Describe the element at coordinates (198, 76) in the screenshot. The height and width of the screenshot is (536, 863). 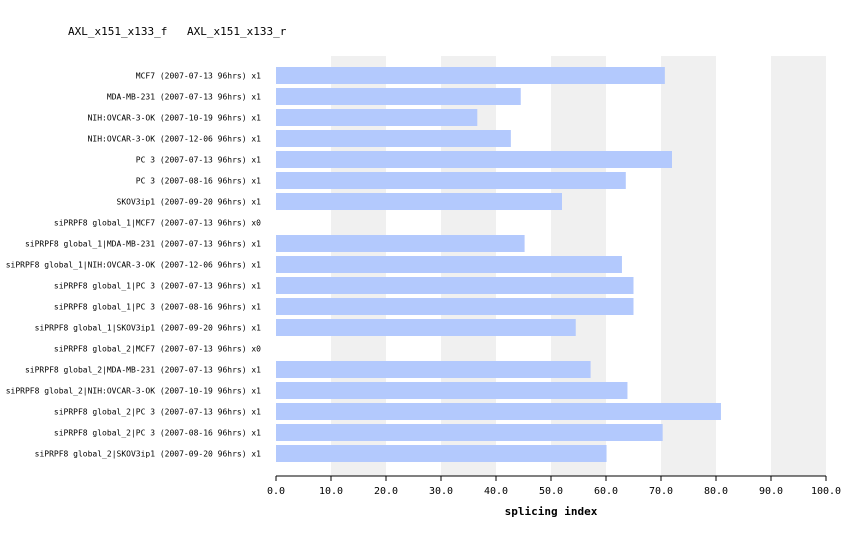
I see `category-label: MCF7 (2007-07-13 96hrs) x1` at that location.